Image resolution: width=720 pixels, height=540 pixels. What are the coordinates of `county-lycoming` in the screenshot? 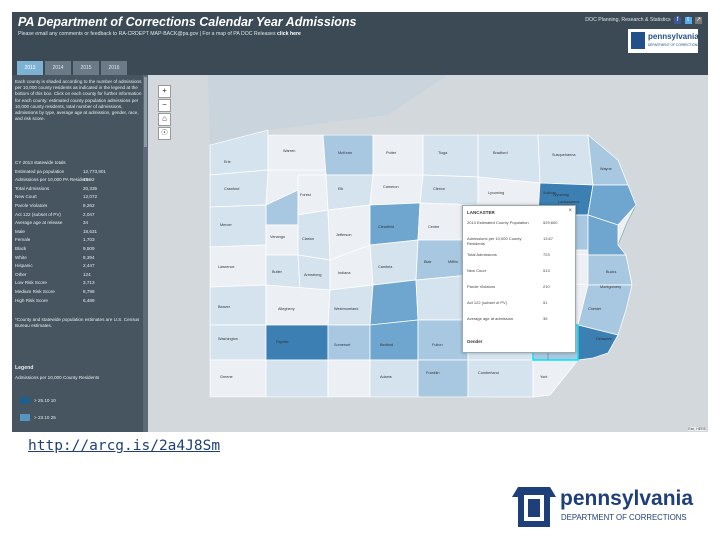 It's located at (449, 190).